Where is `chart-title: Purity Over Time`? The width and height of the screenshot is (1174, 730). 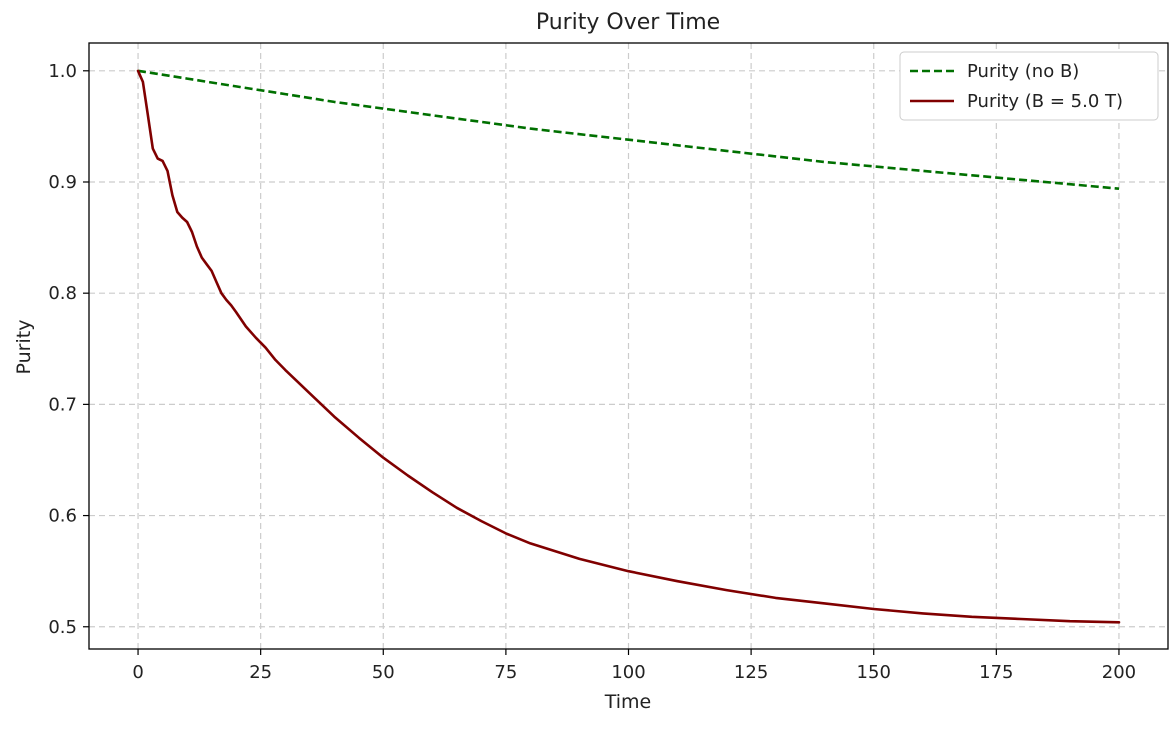
chart-title: Purity Over Time is located at coordinates (628, 22).